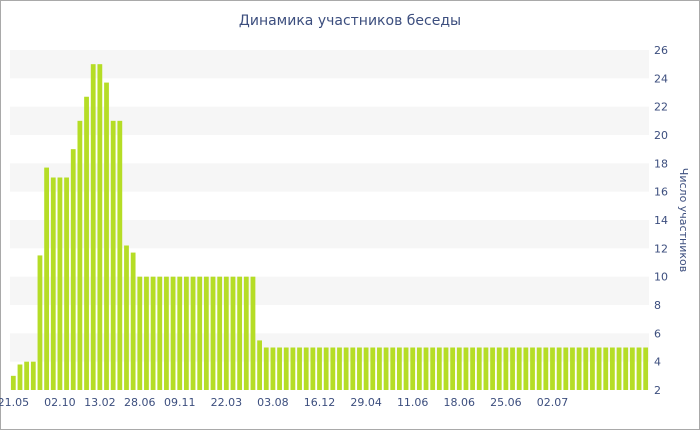 The width and height of the screenshot is (700, 430). Describe the element at coordinates (683, 220) in the screenshot. I see `y-axis-title: Число участников` at that location.